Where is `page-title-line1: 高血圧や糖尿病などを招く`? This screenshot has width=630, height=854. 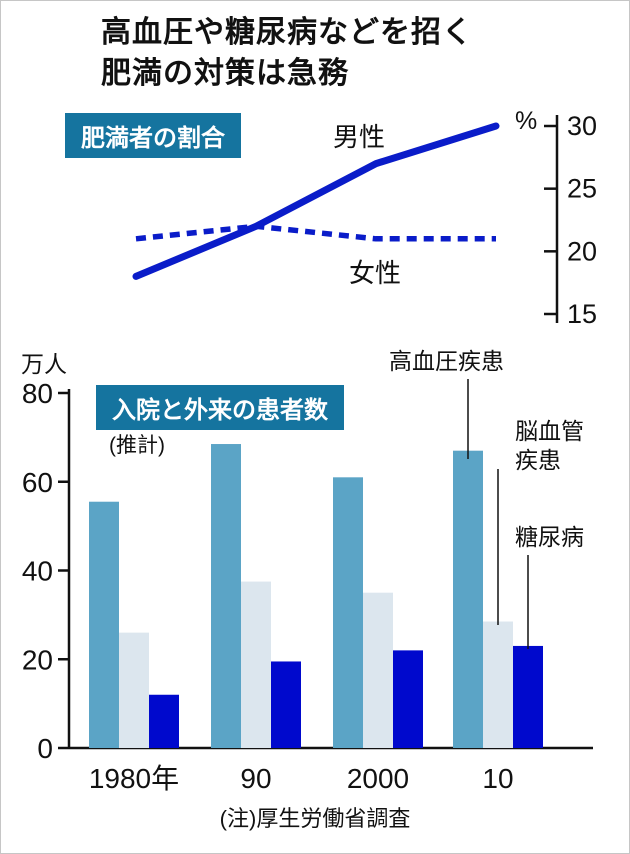
page-title-line1: 高血圧や糖尿病などを招く is located at coordinates (287, 32).